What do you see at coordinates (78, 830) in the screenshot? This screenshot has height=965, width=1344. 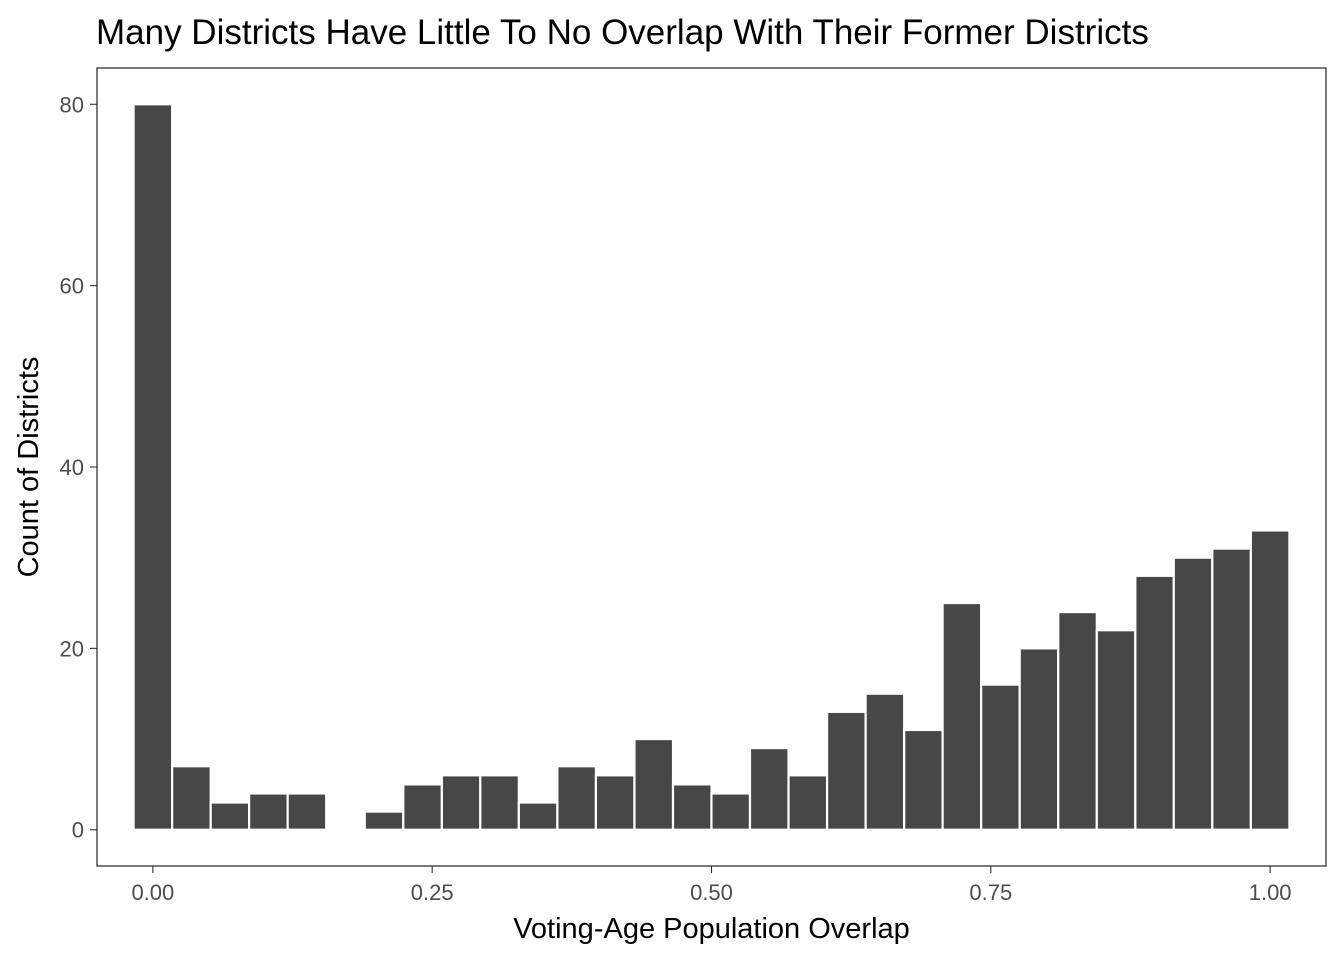 I see `y-tick-label: 0` at bounding box center [78, 830].